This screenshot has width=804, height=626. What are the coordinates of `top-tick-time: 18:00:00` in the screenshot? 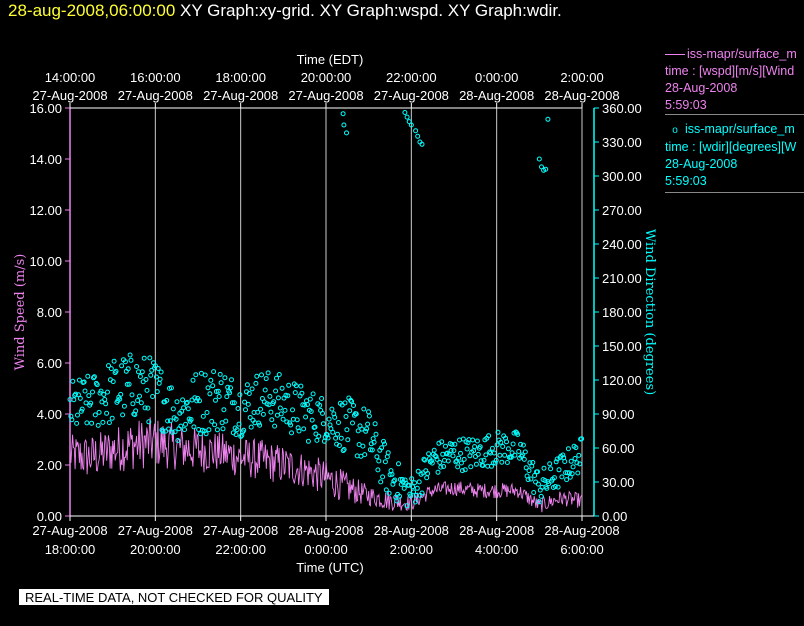 It's located at (240, 77).